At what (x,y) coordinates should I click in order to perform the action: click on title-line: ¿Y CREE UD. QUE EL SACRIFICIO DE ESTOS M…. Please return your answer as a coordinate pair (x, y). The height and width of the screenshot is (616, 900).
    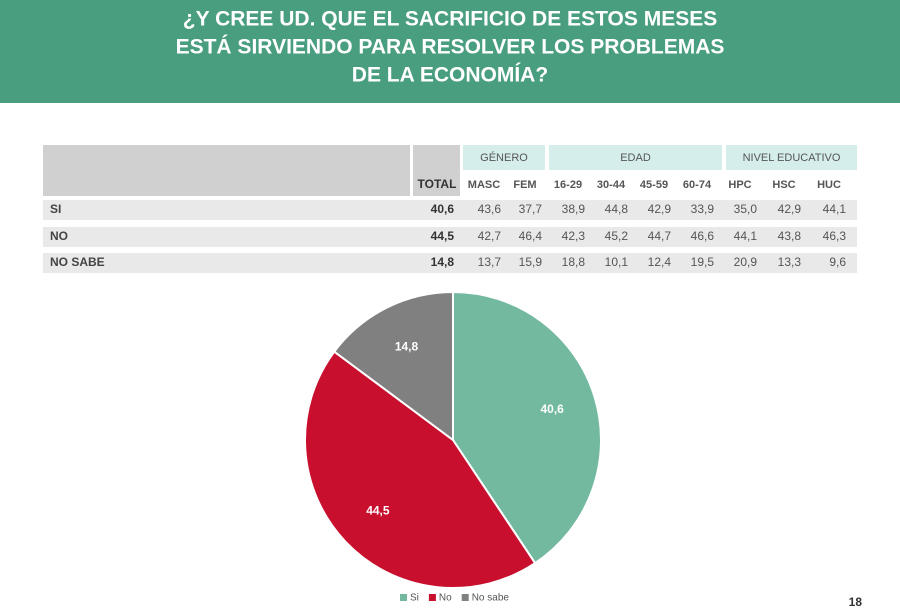
    Looking at the image, I should click on (450, 19).